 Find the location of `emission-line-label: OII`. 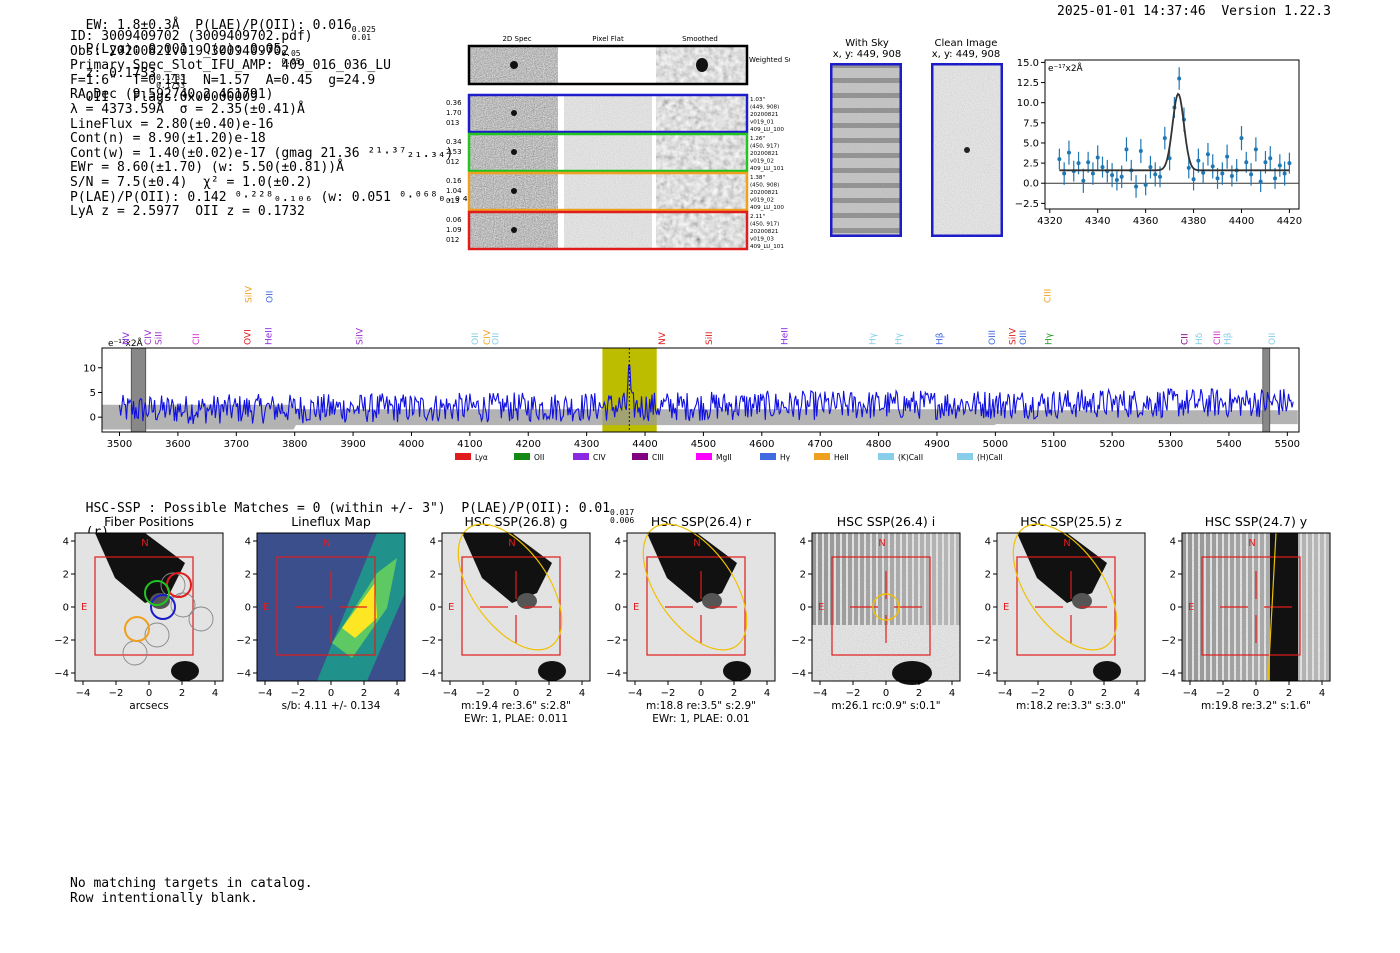

emission-line-label: OII is located at coordinates (476, 339).